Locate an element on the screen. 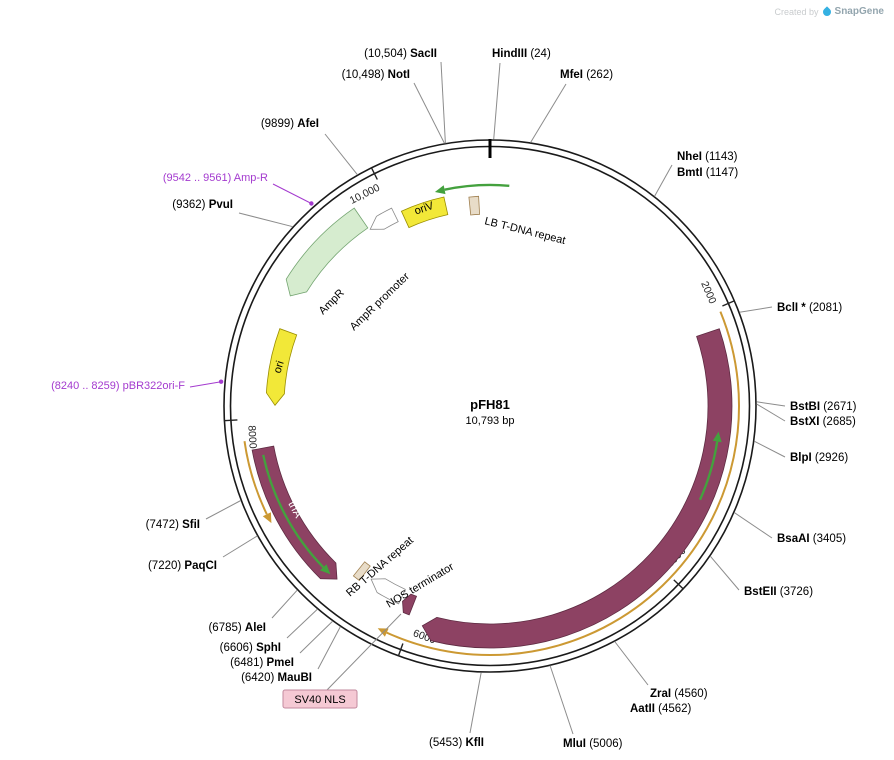 The width and height of the screenshot is (894, 760). site-label-BclI *: BclI * (2081) is located at coordinates (809, 308).